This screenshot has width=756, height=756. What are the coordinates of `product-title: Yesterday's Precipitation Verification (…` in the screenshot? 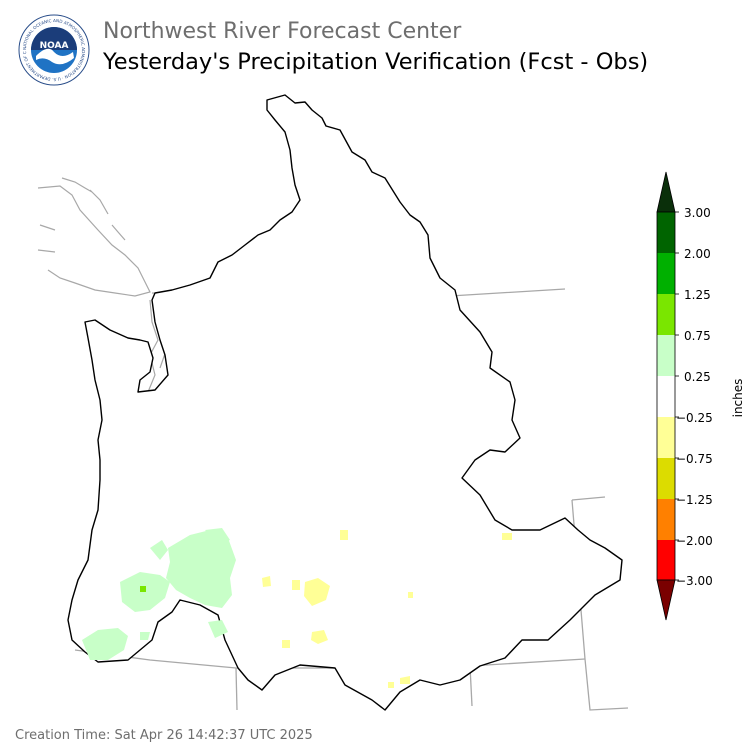 It's located at (376, 62).